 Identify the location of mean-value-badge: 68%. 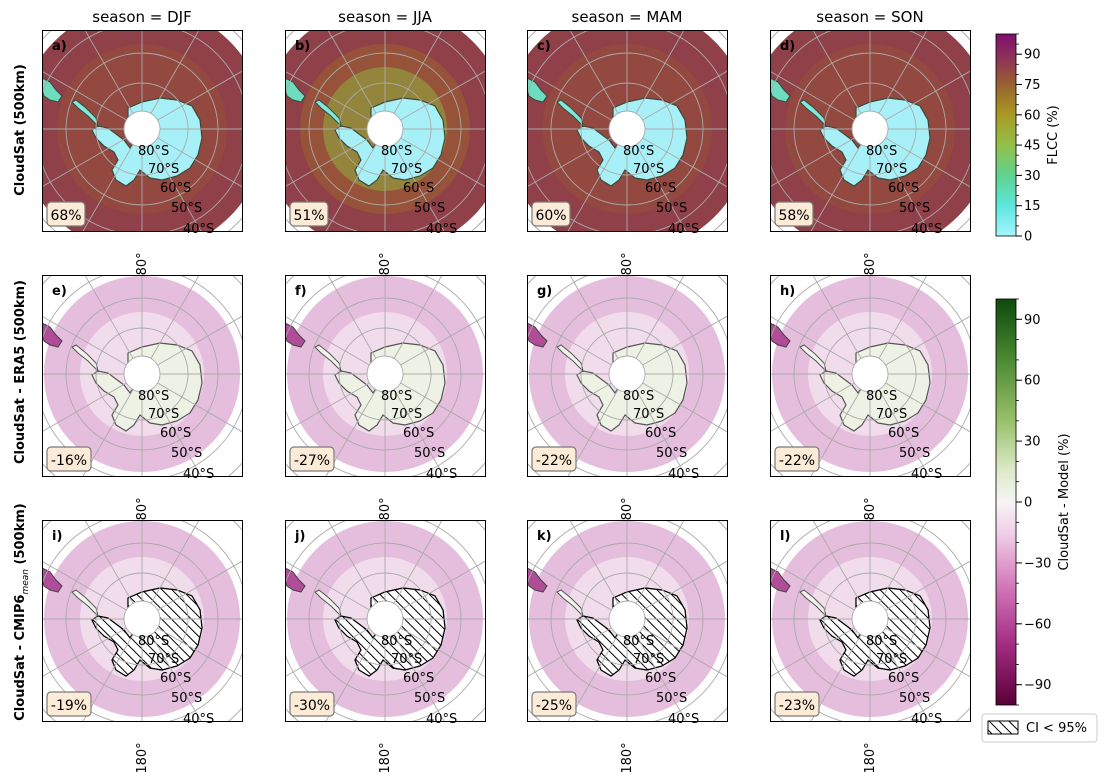
(66, 214).